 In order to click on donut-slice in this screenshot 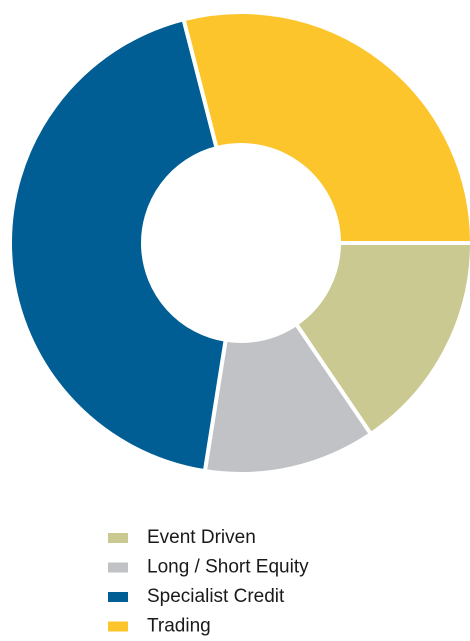, I will do `click(288, 398)`.